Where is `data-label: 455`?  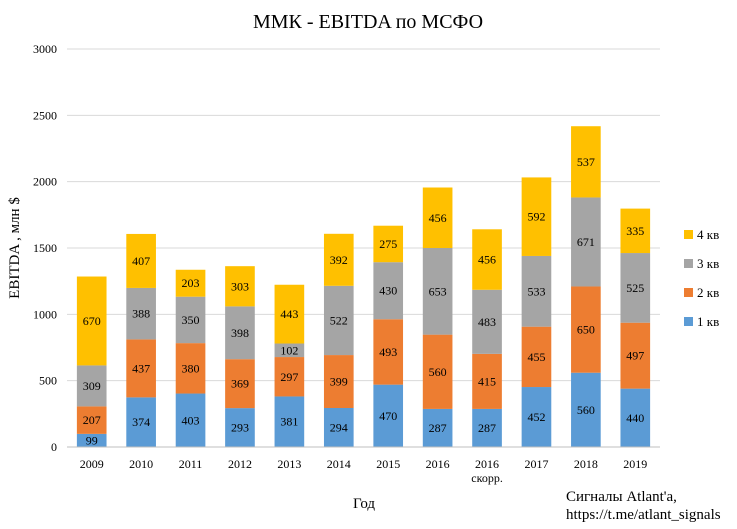
data-label: 455 is located at coordinates (536, 357).